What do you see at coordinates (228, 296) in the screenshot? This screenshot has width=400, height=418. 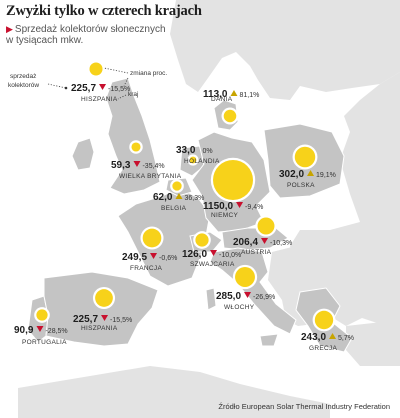 I see `sales-value-wlochy: 285,0` at bounding box center [228, 296].